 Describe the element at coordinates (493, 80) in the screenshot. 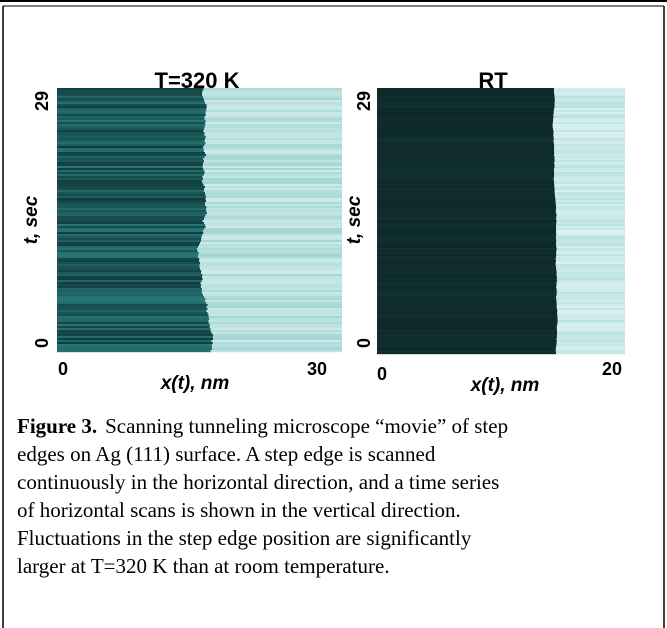

I see `panel-title: RT` at that location.